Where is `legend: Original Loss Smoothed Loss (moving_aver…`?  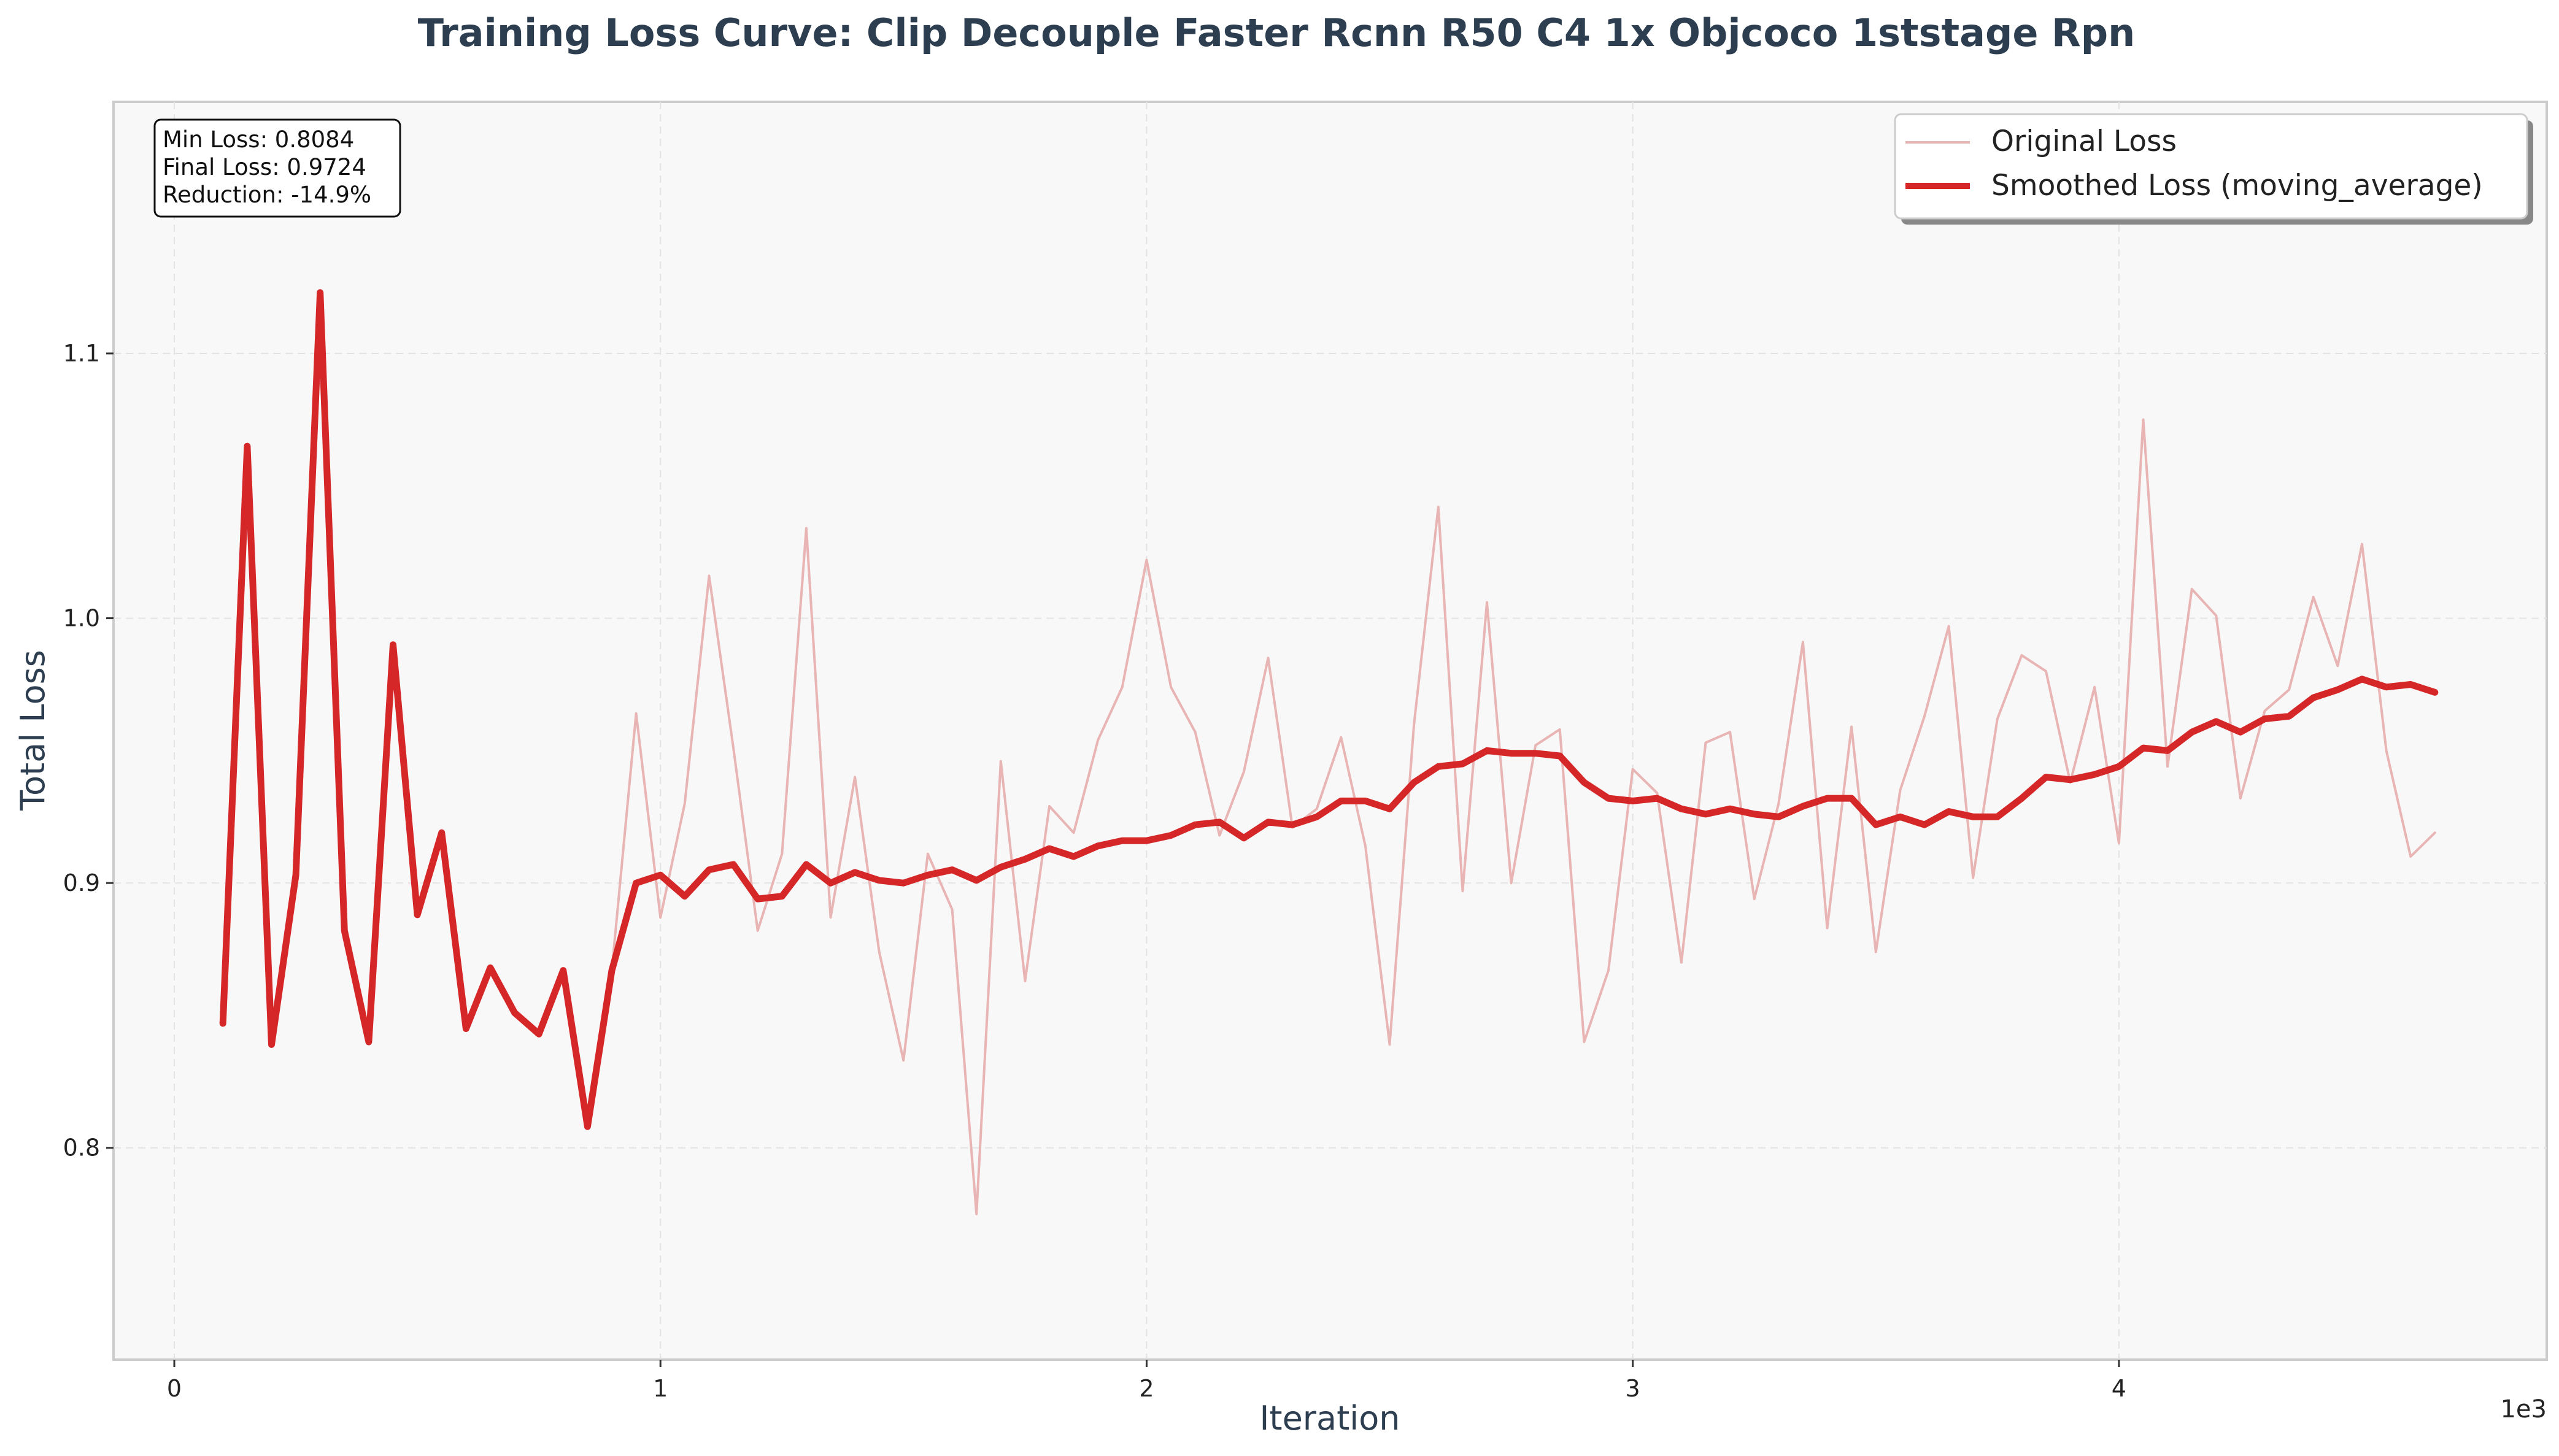
legend: Original Loss Smoothed Loss (moving_aver… is located at coordinates (2214, 169).